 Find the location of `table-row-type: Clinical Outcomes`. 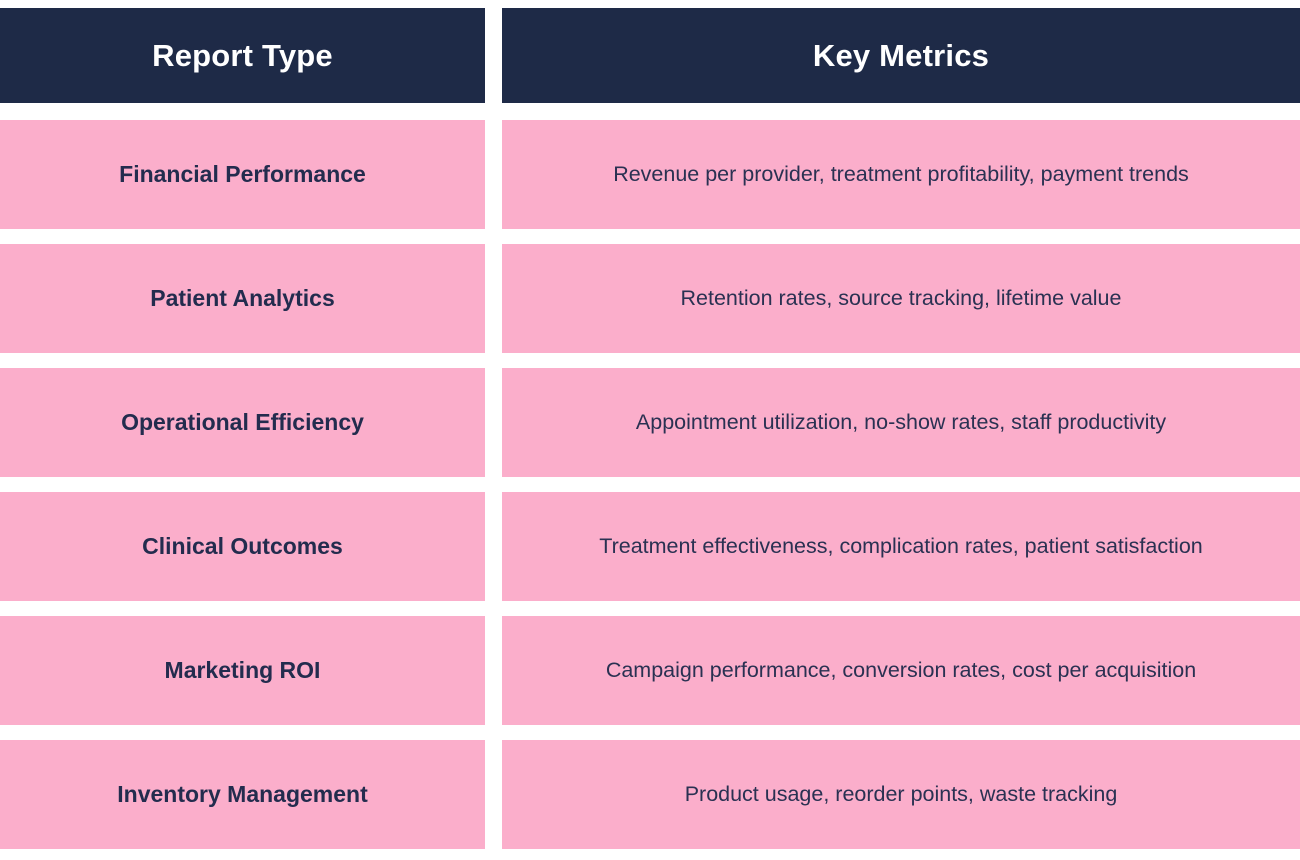

table-row-type: Clinical Outcomes is located at coordinates (242, 546).